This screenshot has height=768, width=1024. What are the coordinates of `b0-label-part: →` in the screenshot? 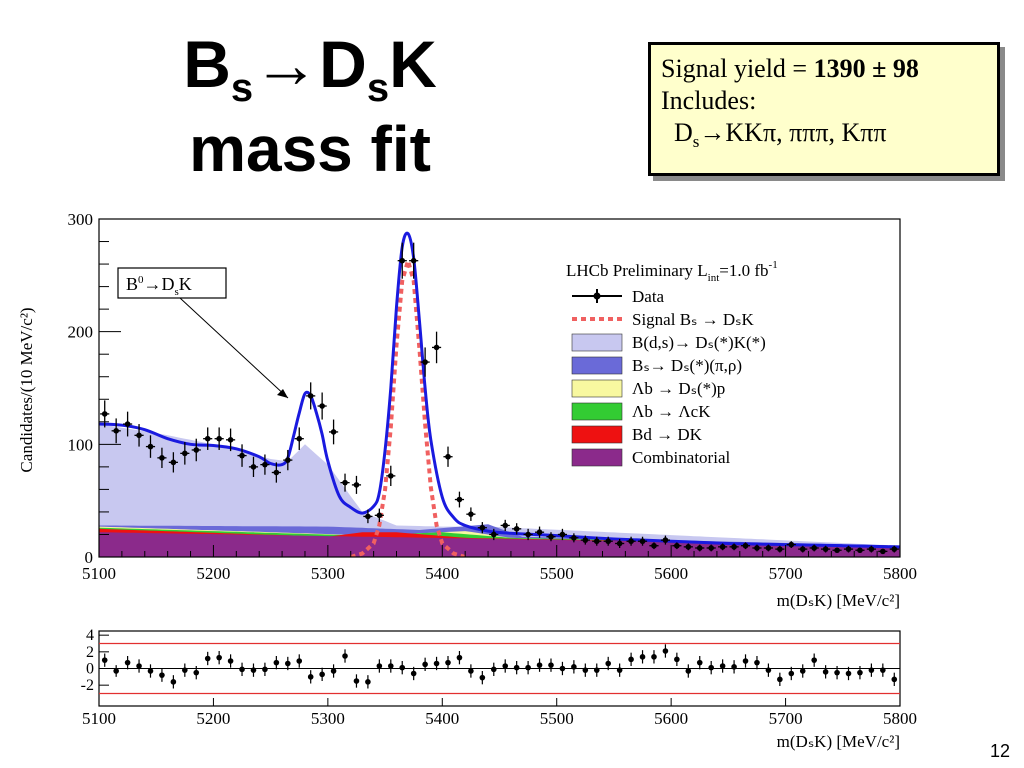 It's located at (153, 284).